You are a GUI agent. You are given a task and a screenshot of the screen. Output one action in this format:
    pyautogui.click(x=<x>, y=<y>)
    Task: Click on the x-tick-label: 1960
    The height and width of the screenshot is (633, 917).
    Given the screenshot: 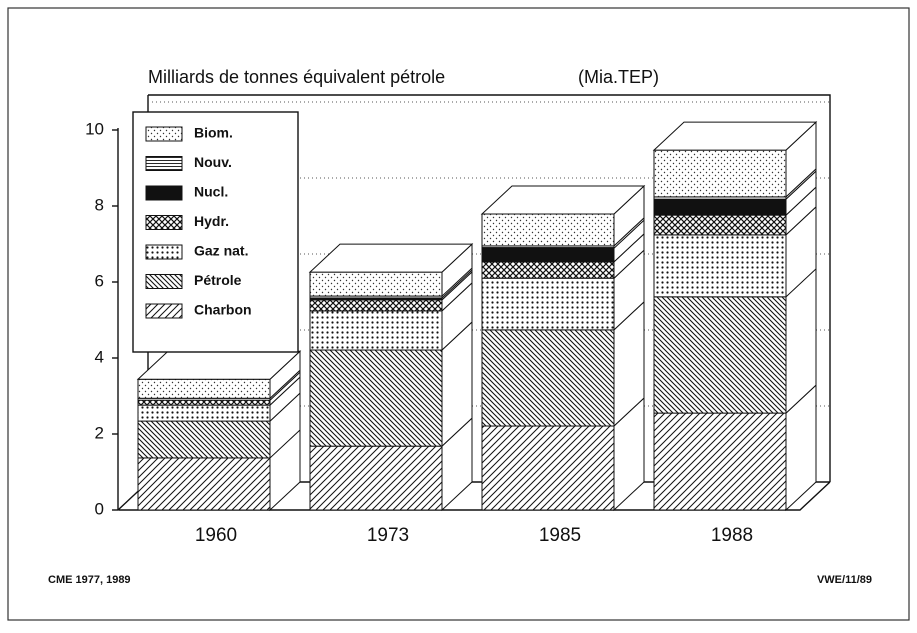 What is the action you would take?
    pyautogui.click(x=216, y=535)
    